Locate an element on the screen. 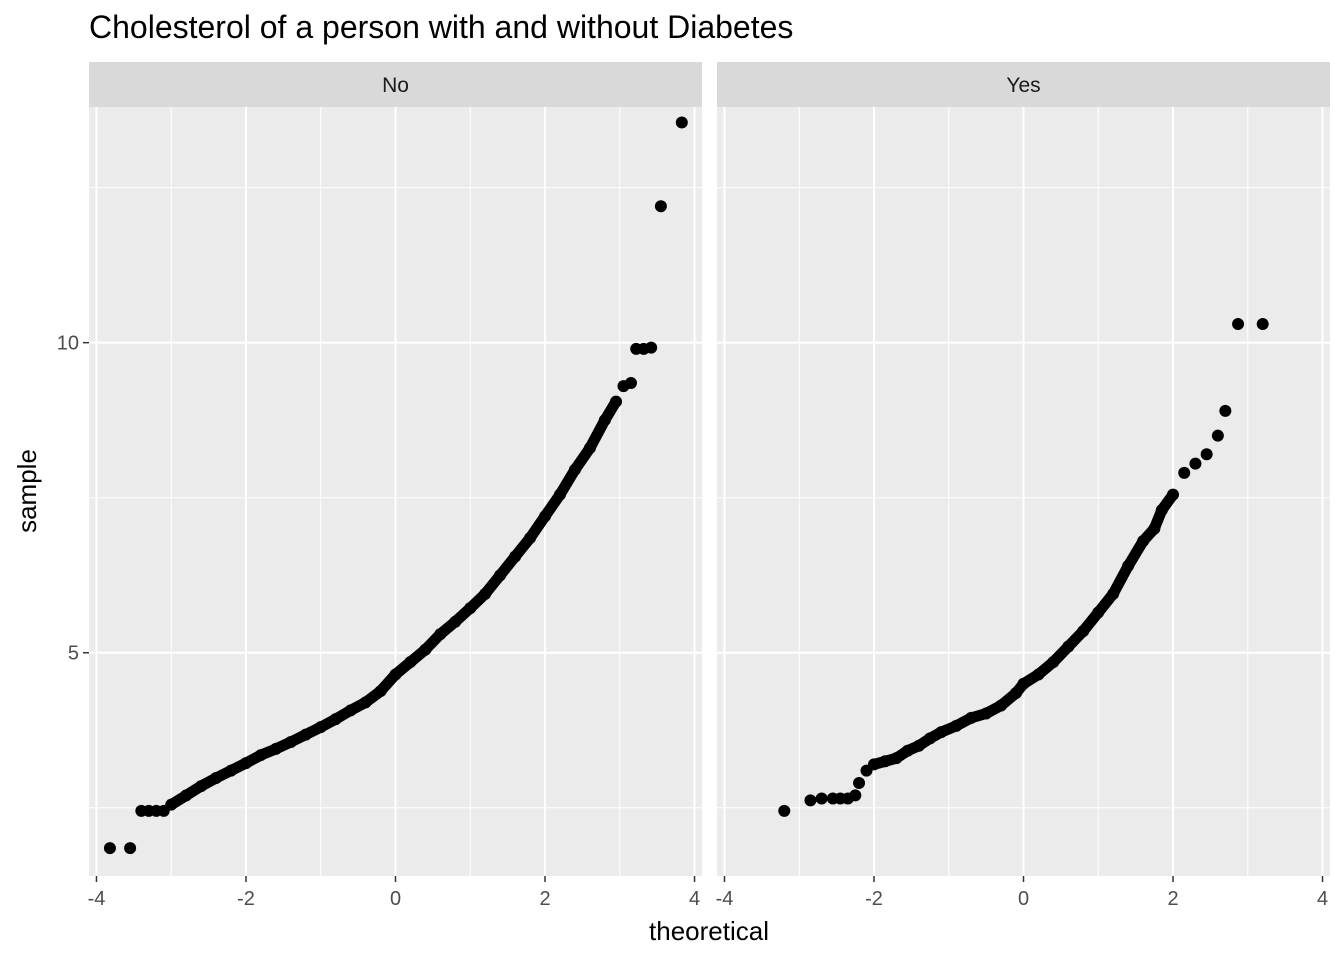 The width and height of the screenshot is (1344, 960). facet-strip-label: Yes is located at coordinates (1023, 85).